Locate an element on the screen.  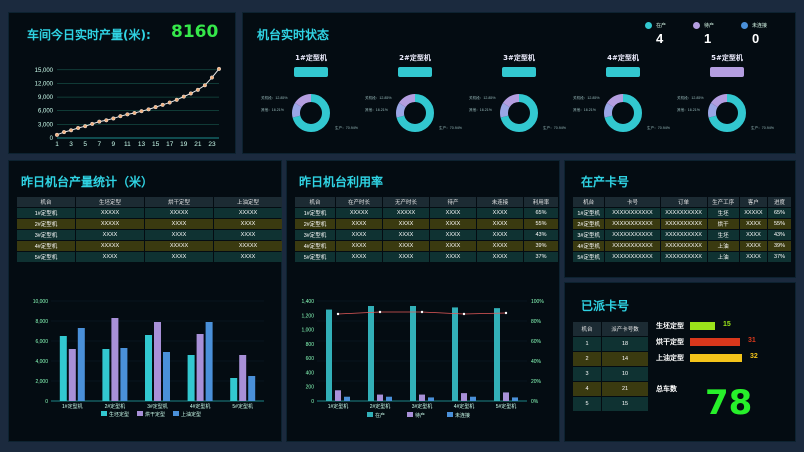
table-cell: 4#定型机 is located at coordinates (589, 246).